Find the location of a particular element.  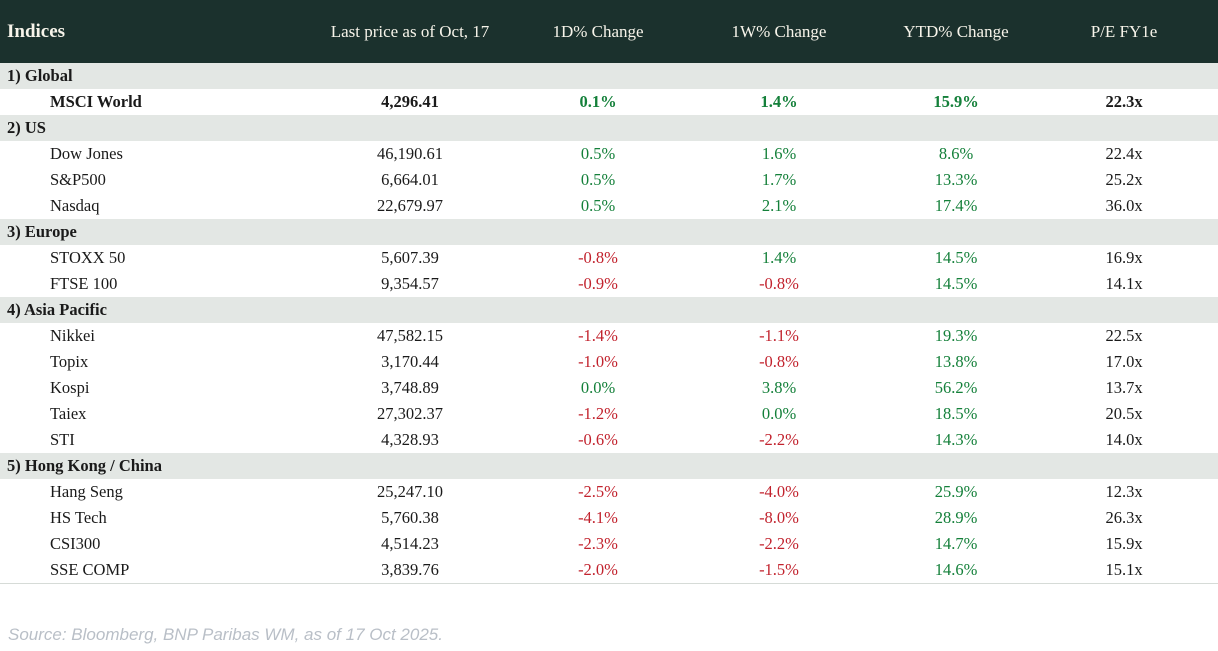

index-row: STI 4,328.93 -0.6% -2.2% 14.3% 14.0x is located at coordinates (609, 440).